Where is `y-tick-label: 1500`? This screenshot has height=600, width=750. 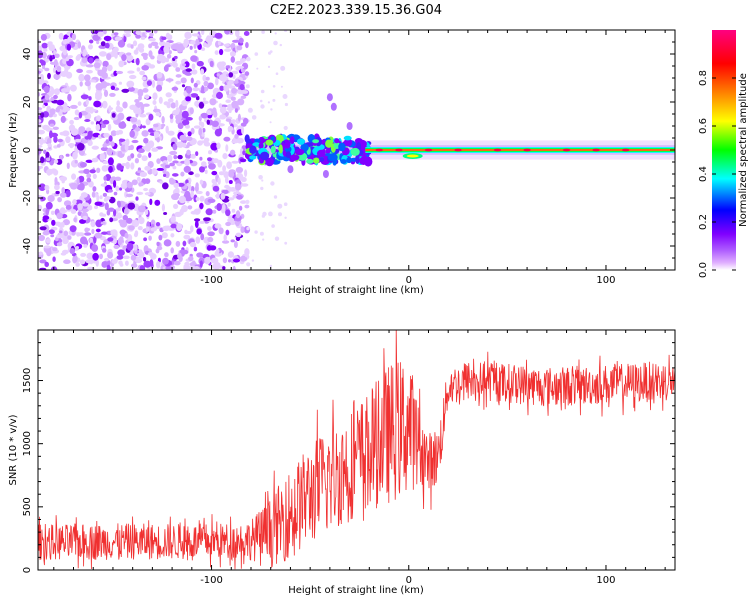 y-tick-label: 1500 is located at coordinates (27, 380).